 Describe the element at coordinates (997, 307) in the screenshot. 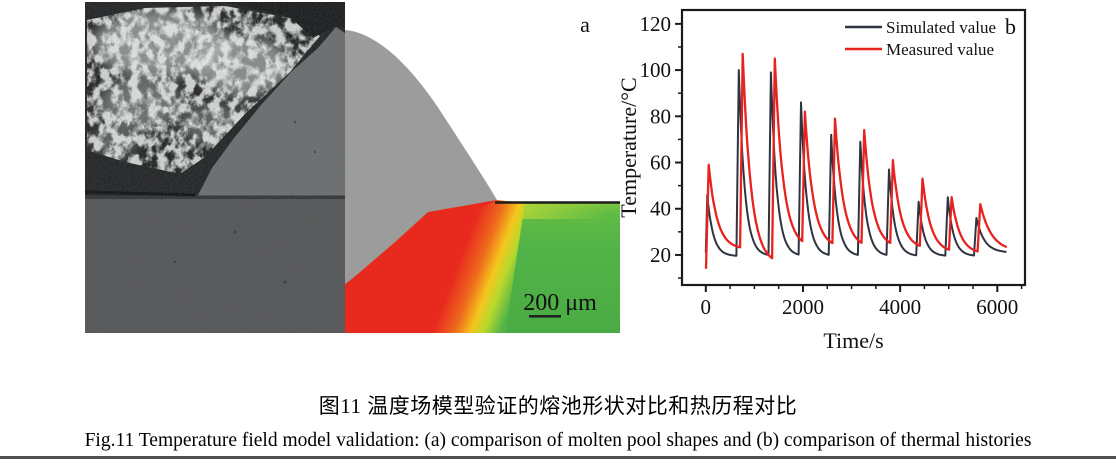

I see `x-tick-label: 6000` at that location.